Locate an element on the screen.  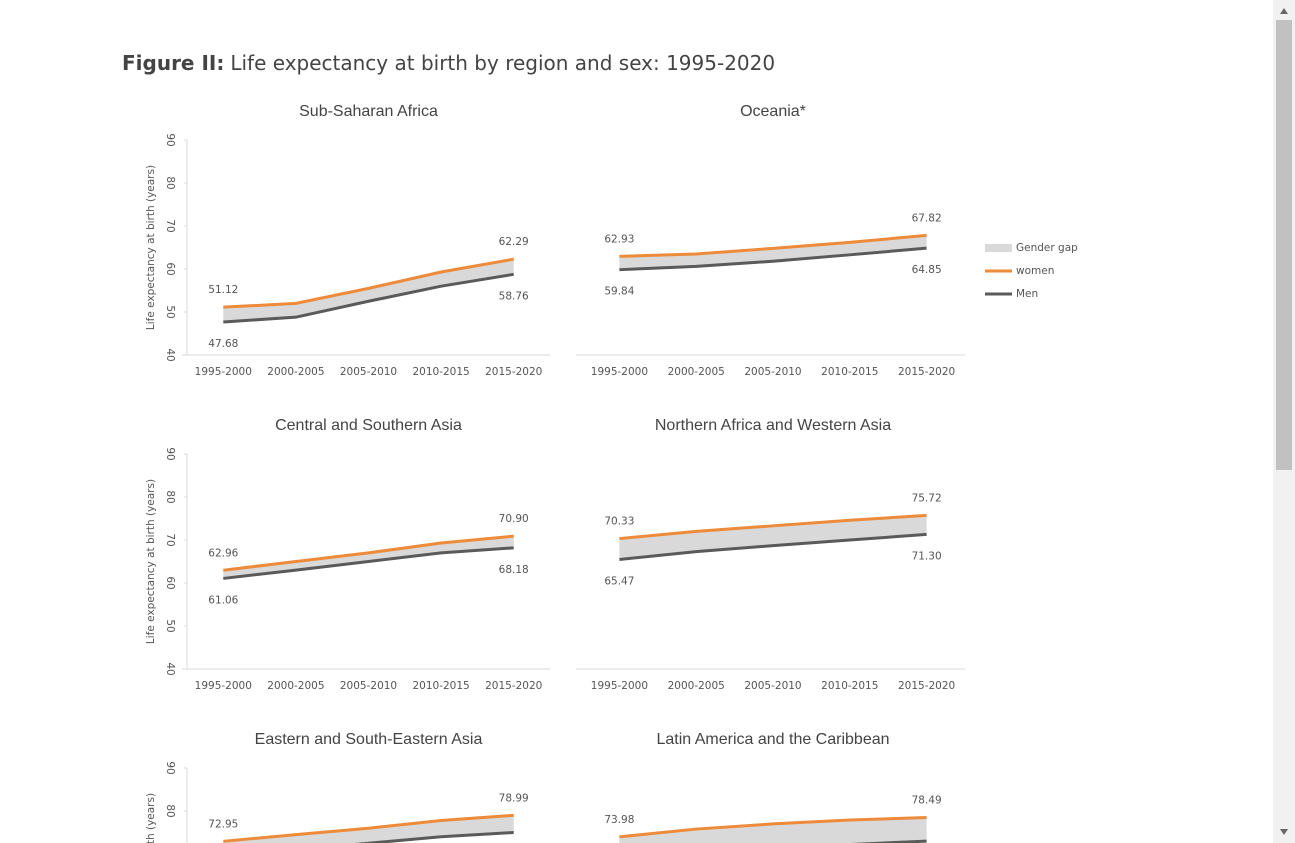
legend-label: Men is located at coordinates (1027, 294).